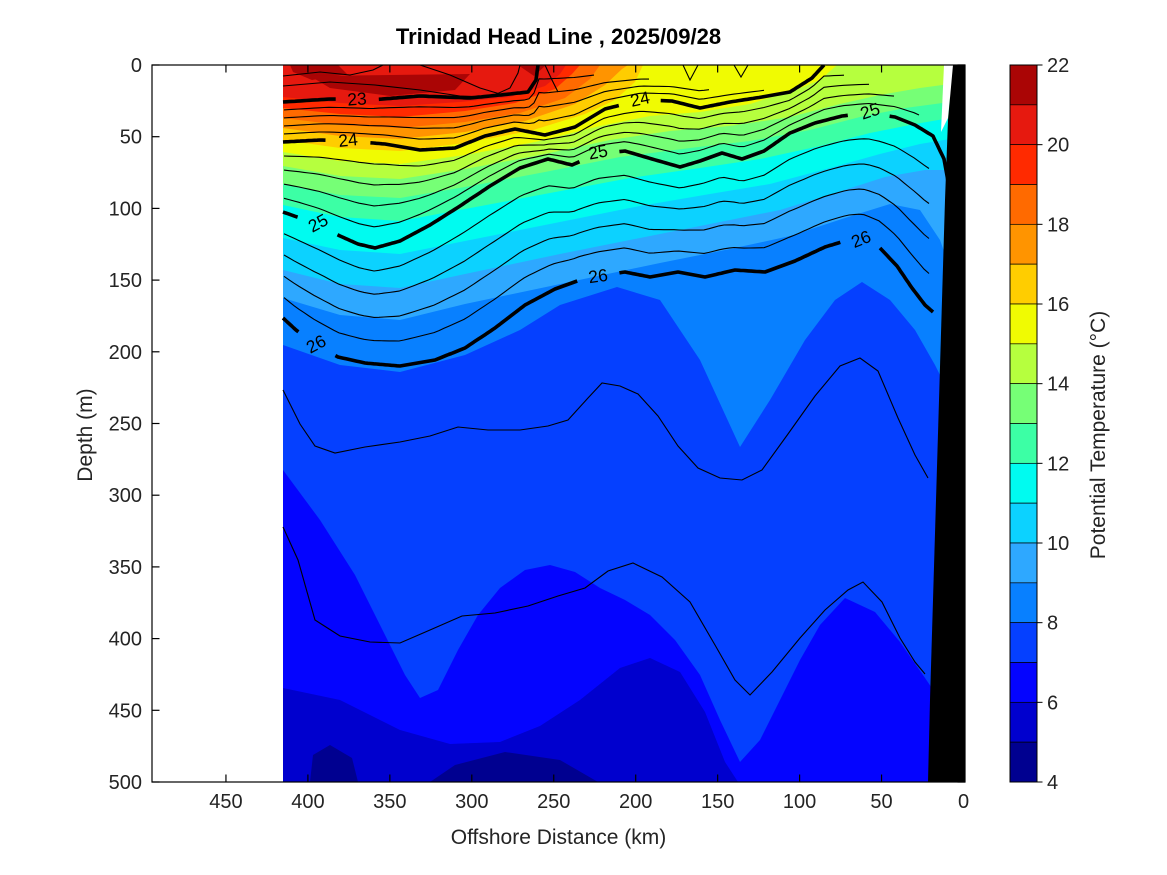 The height and width of the screenshot is (875, 1167). Describe the element at coordinates (946, 423) in the screenshot. I see `coast-land-mask` at that location.